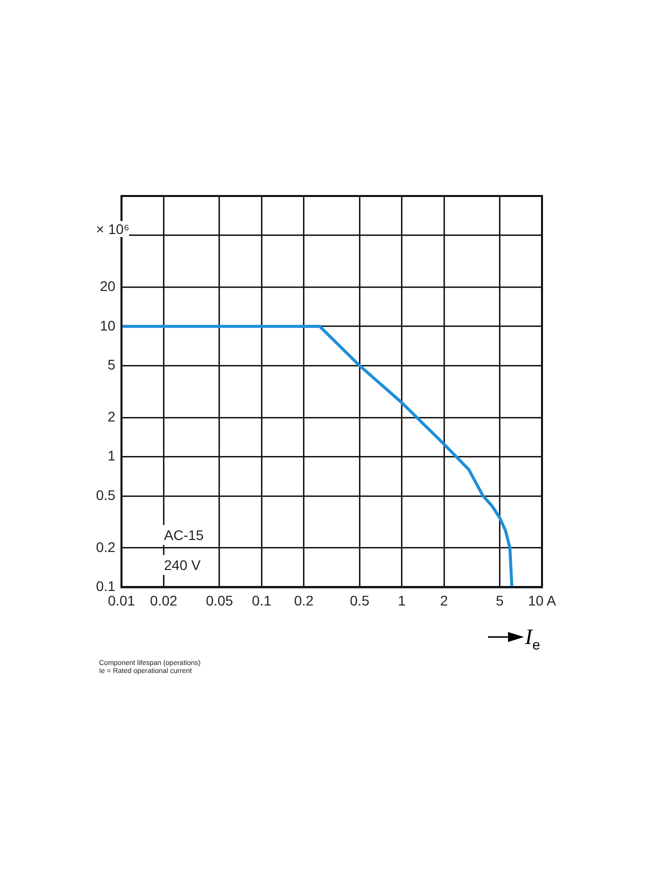 This screenshot has width=670, height=871. Describe the element at coordinates (106, 546) in the screenshot. I see `y-tick-label: 0.2` at that location.